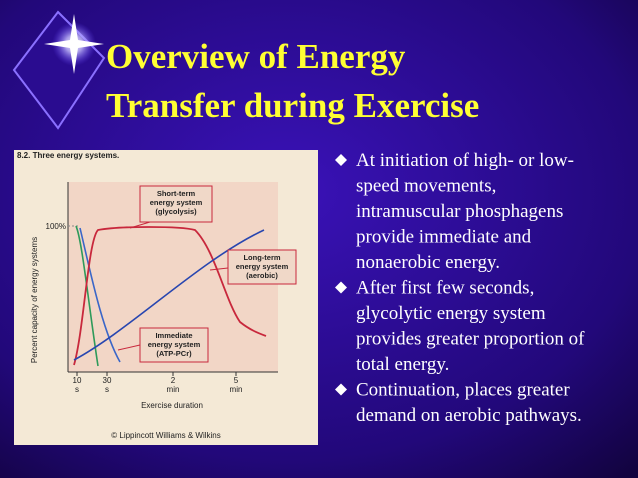 This screenshot has height=478, width=638. Describe the element at coordinates (174, 353) in the screenshot. I see `callout-text: (ATP-PCr)` at that location.